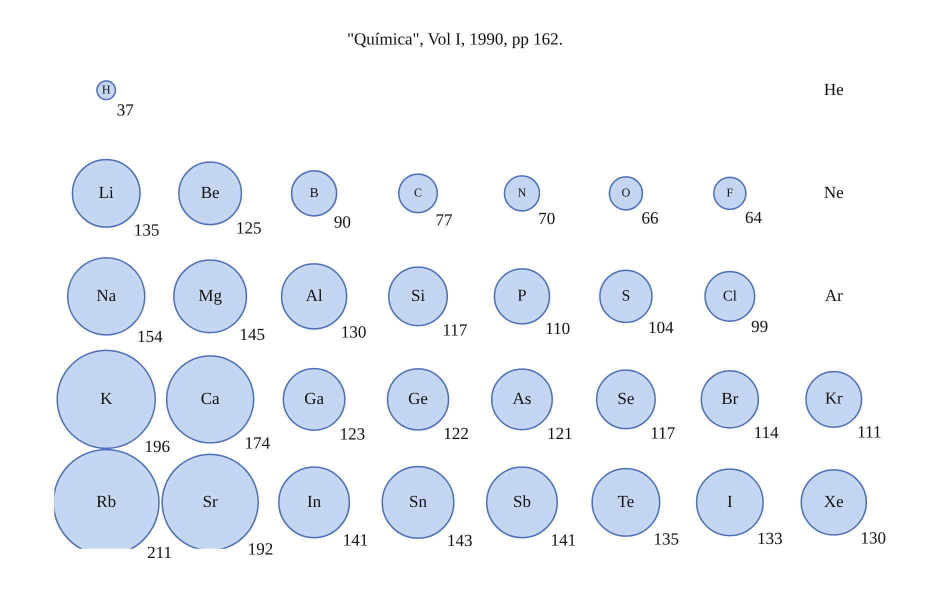 This screenshot has height=603, width=940. I want to click on data-label: 133, so click(770, 538).